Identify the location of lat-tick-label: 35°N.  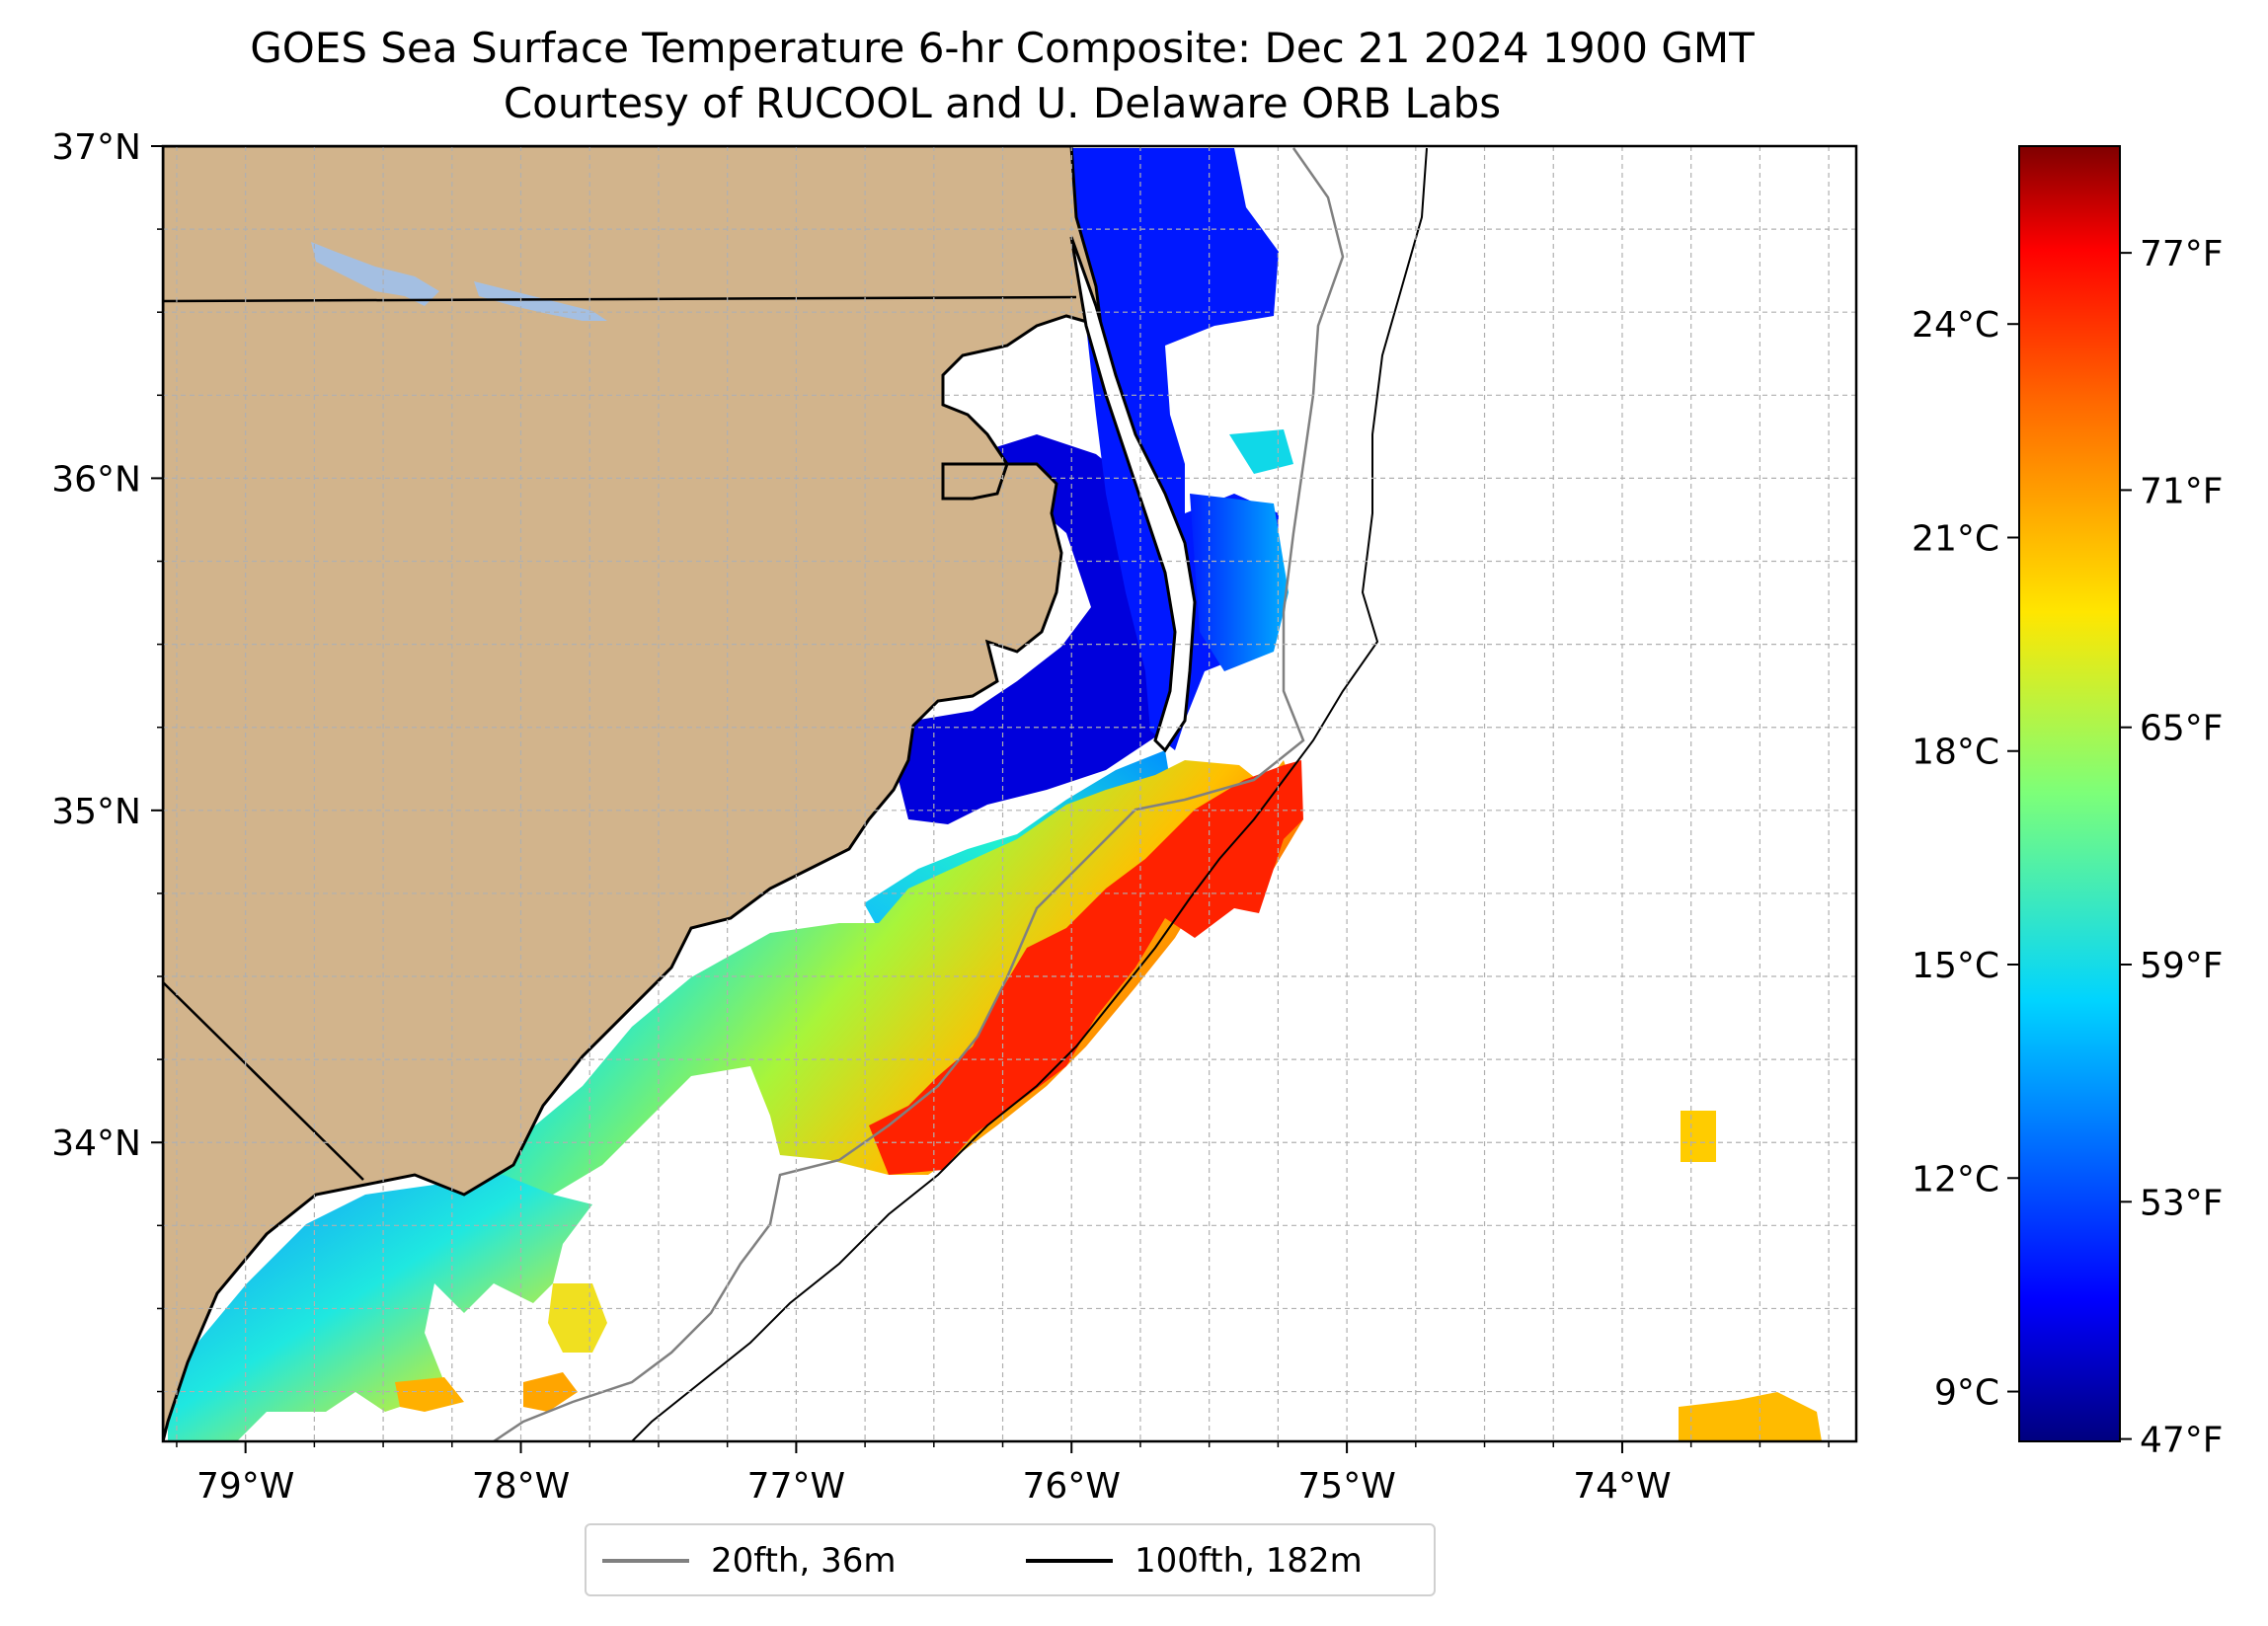
(96, 812).